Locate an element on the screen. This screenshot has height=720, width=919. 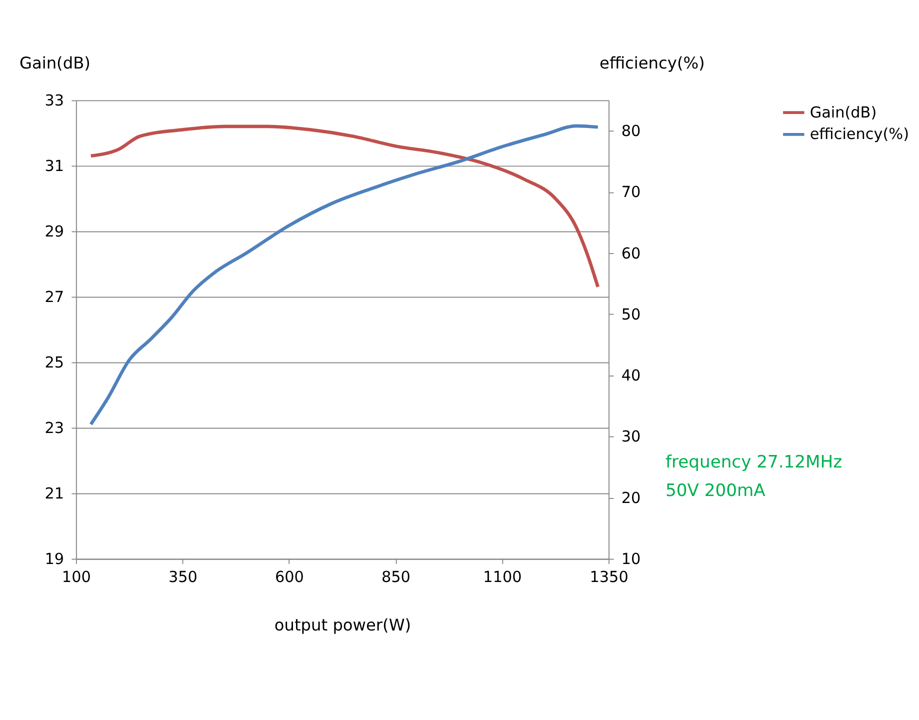
y2-tick-label: 30 is located at coordinates (631, 437).